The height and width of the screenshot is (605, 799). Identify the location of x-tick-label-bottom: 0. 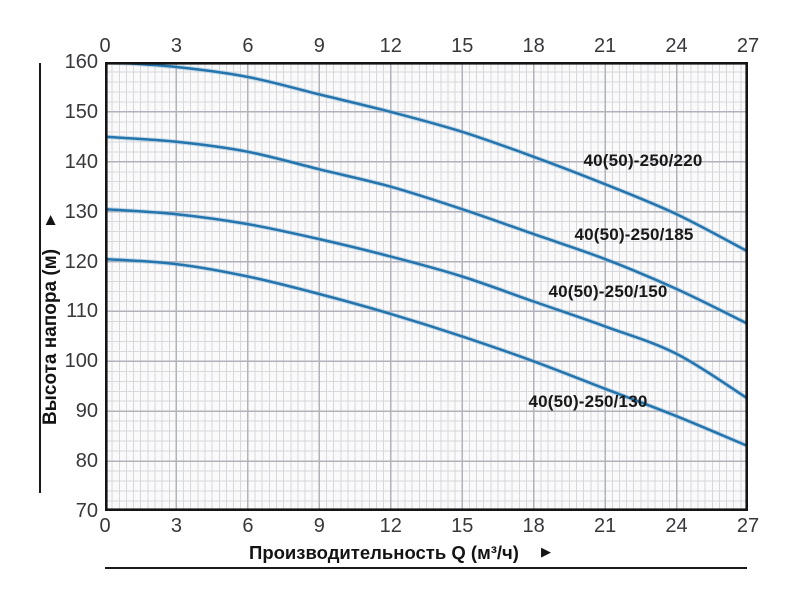
(105, 526).